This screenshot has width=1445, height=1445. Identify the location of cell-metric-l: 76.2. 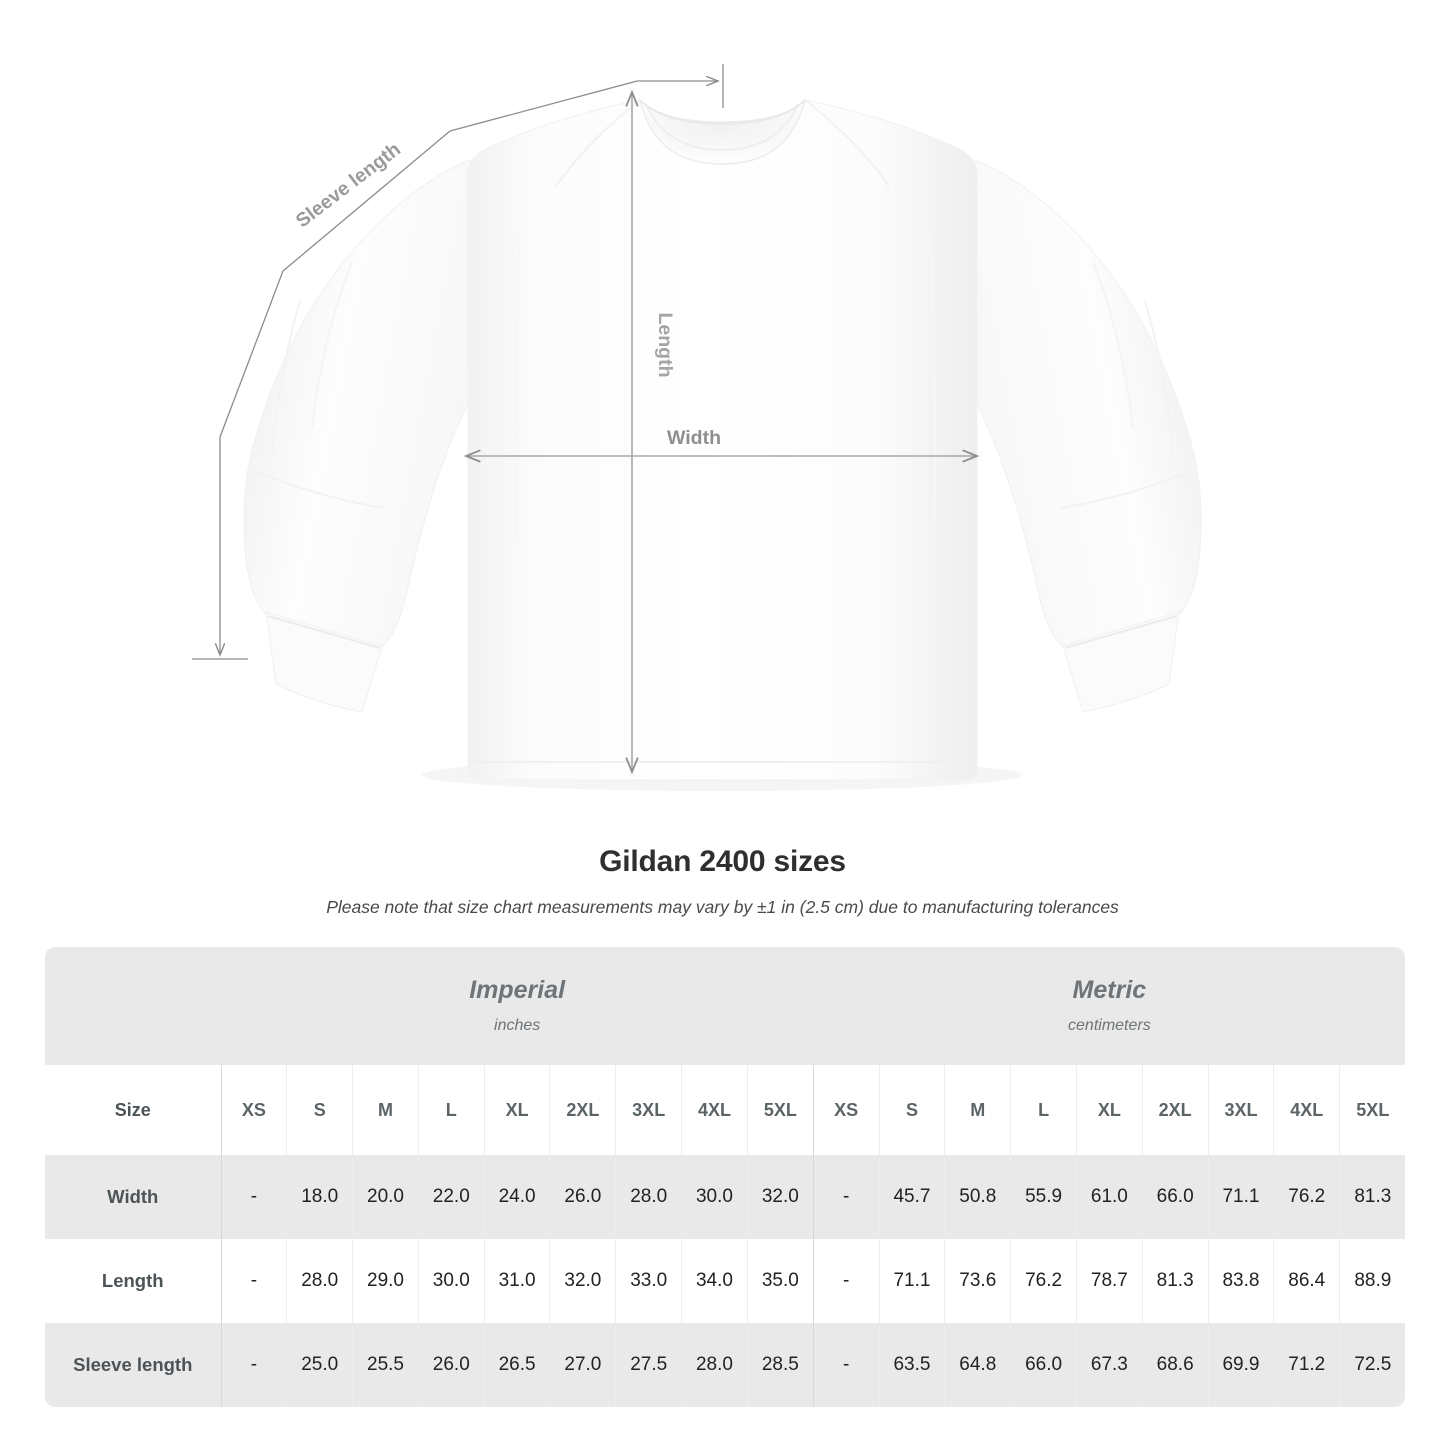
(1043, 1281).